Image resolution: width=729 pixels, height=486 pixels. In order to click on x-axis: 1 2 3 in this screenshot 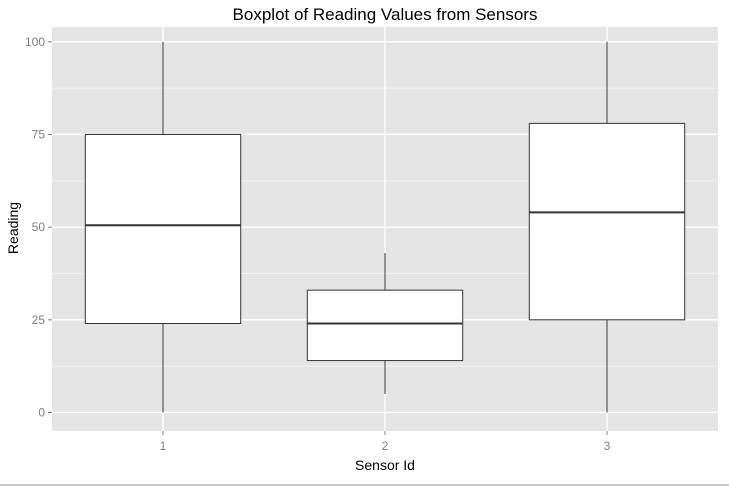, I will do `click(385, 442)`.